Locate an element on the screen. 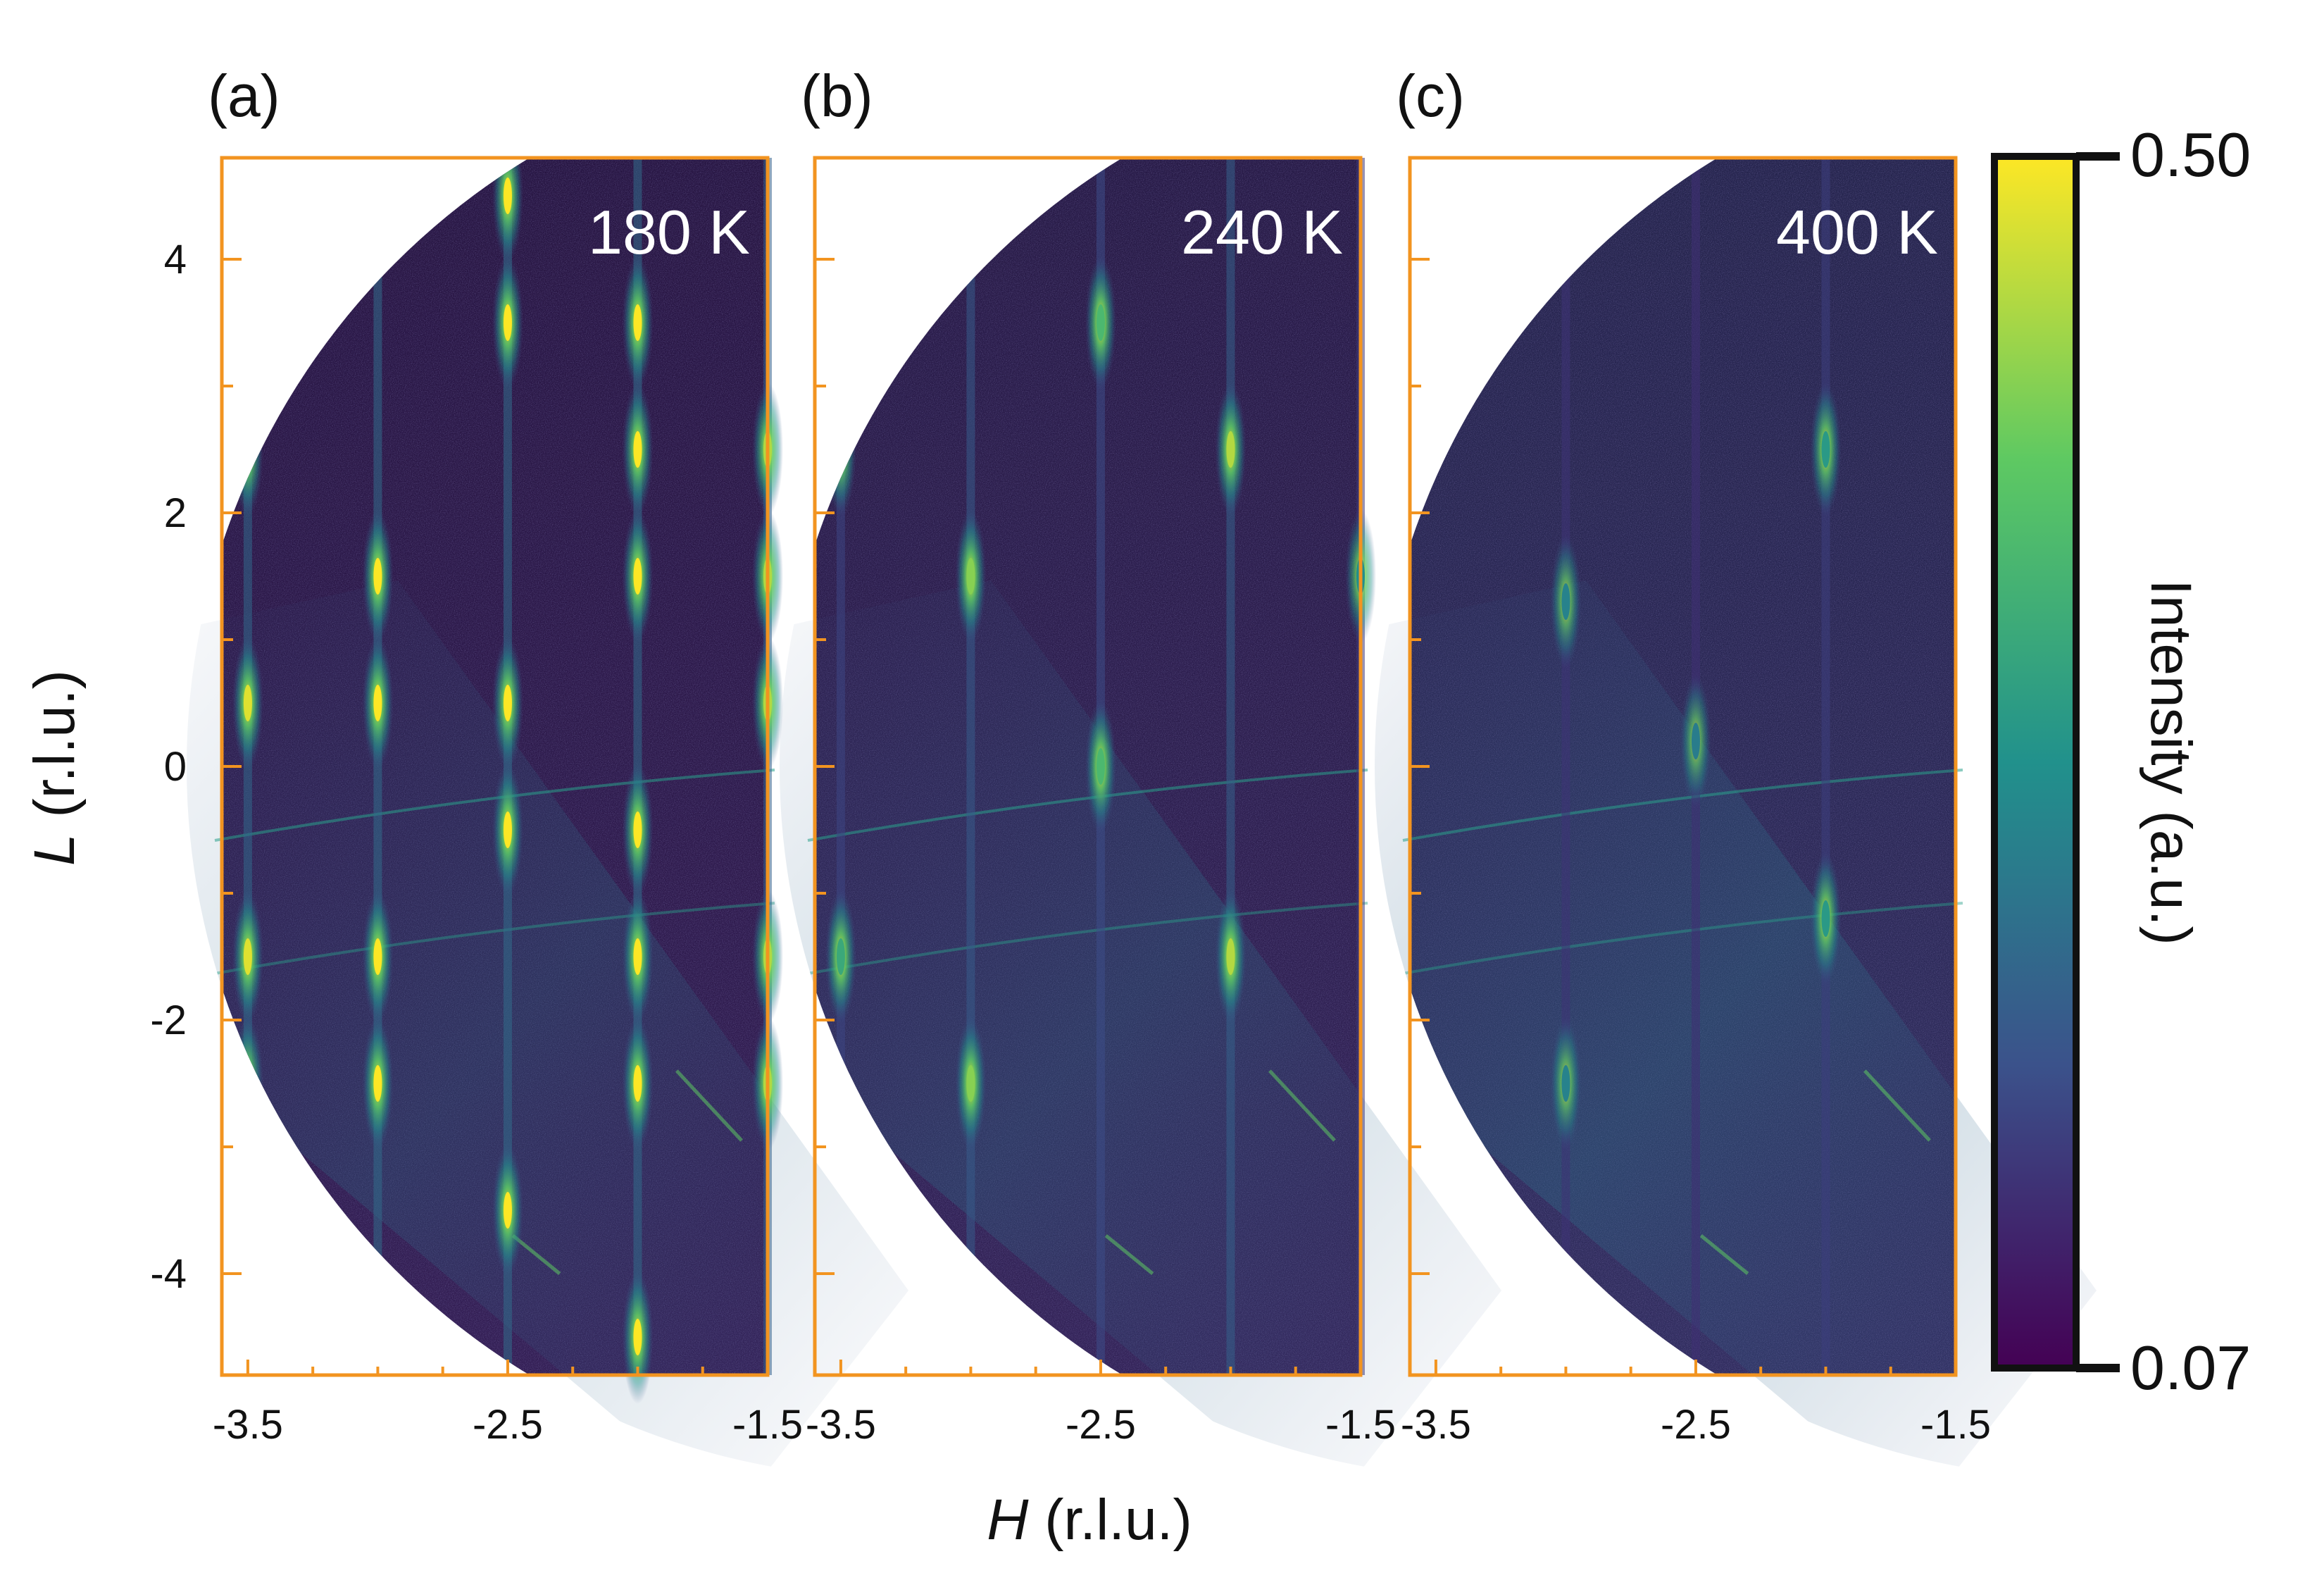 Image resolution: width=2324 pixels, height=1585 pixels. y-tick-label: -4 is located at coordinates (168, 1274).